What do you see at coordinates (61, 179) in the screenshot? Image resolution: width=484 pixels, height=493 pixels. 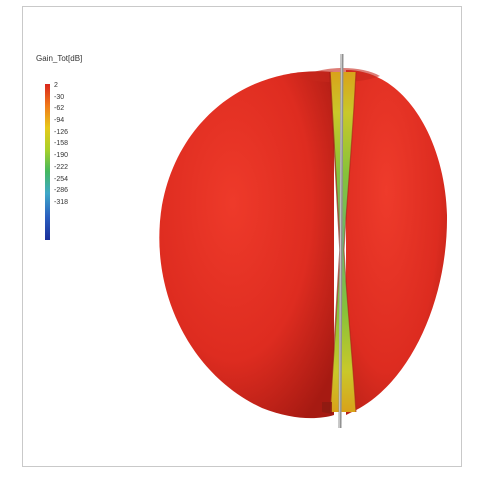 I see `legend-tick: -254` at bounding box center [61, 179].